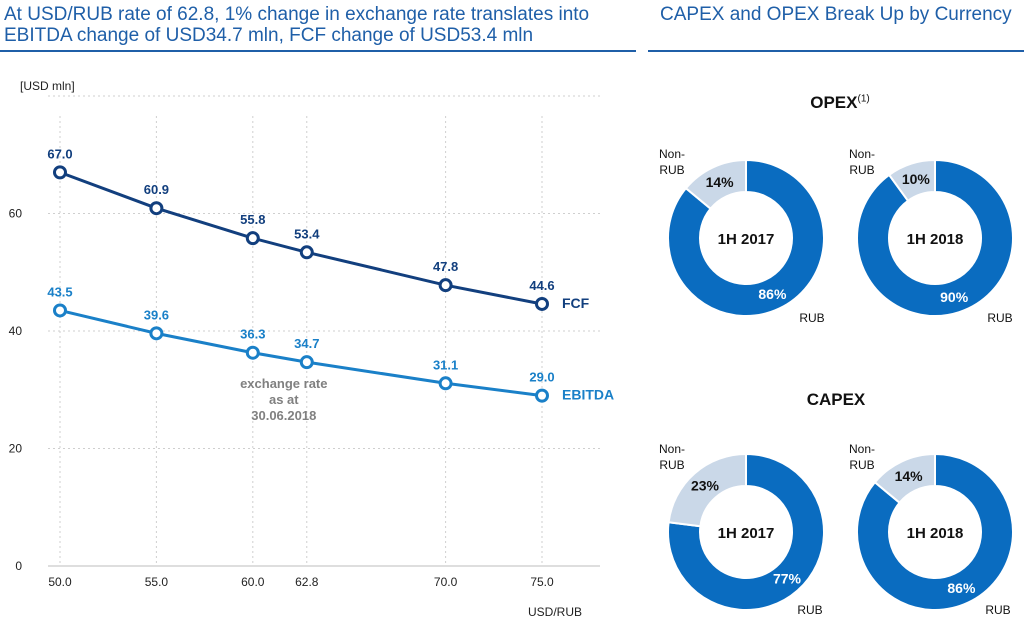  What do you see at coordinates (16, 214) in the screenshot?
I see `y-tick-label: 60` at bounding box center [16, 214].